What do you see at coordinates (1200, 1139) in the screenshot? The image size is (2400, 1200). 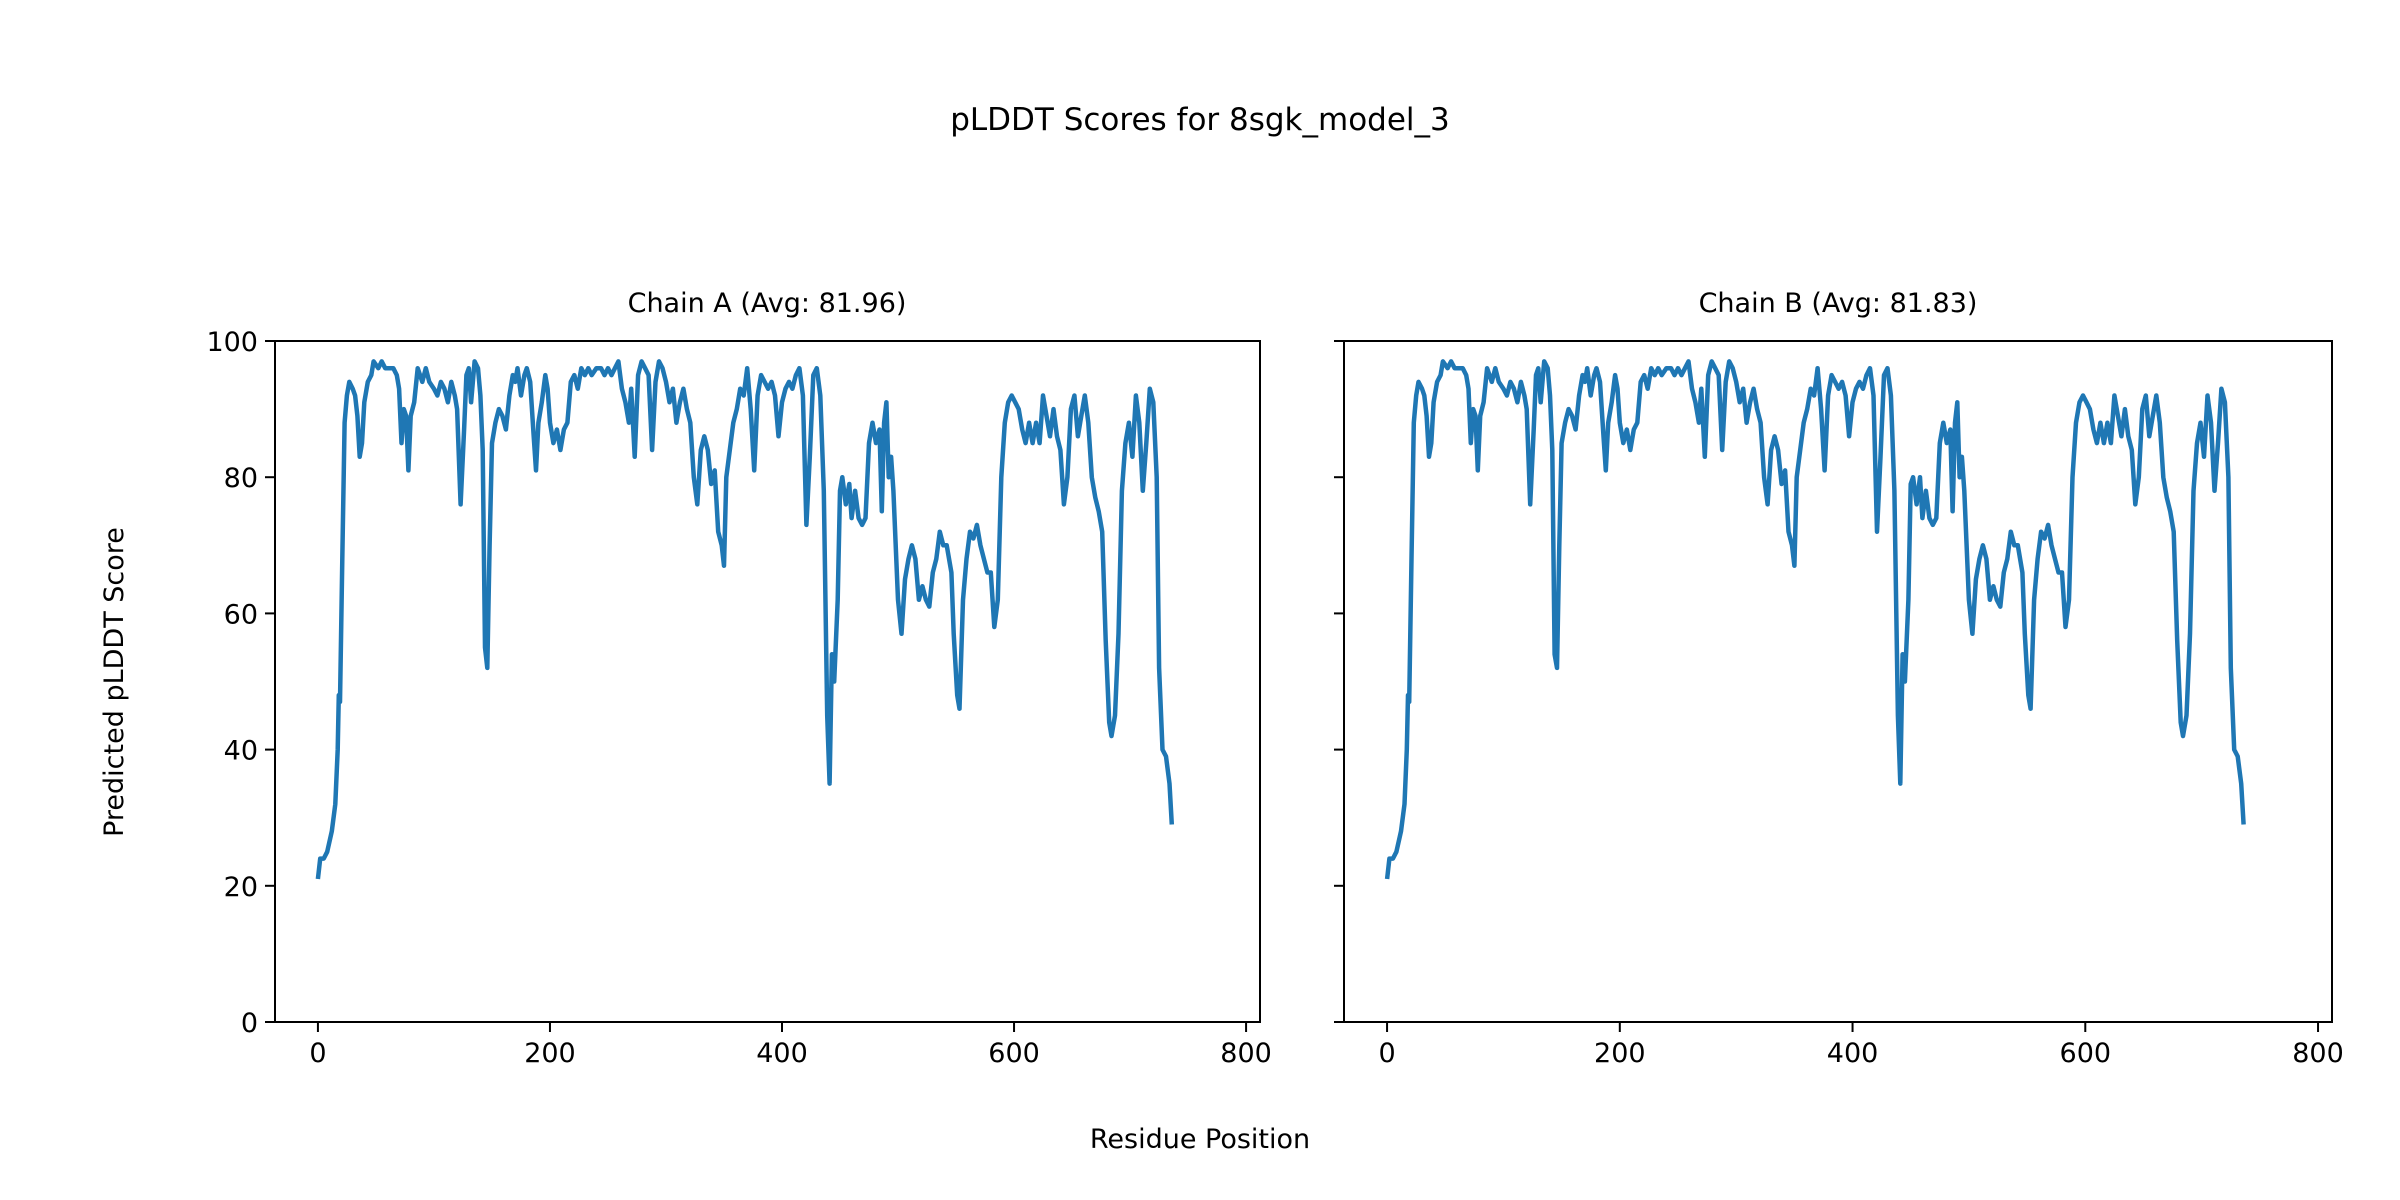 I see `x-axis-label: Residue Position` at bounding box center [1200, 1139].